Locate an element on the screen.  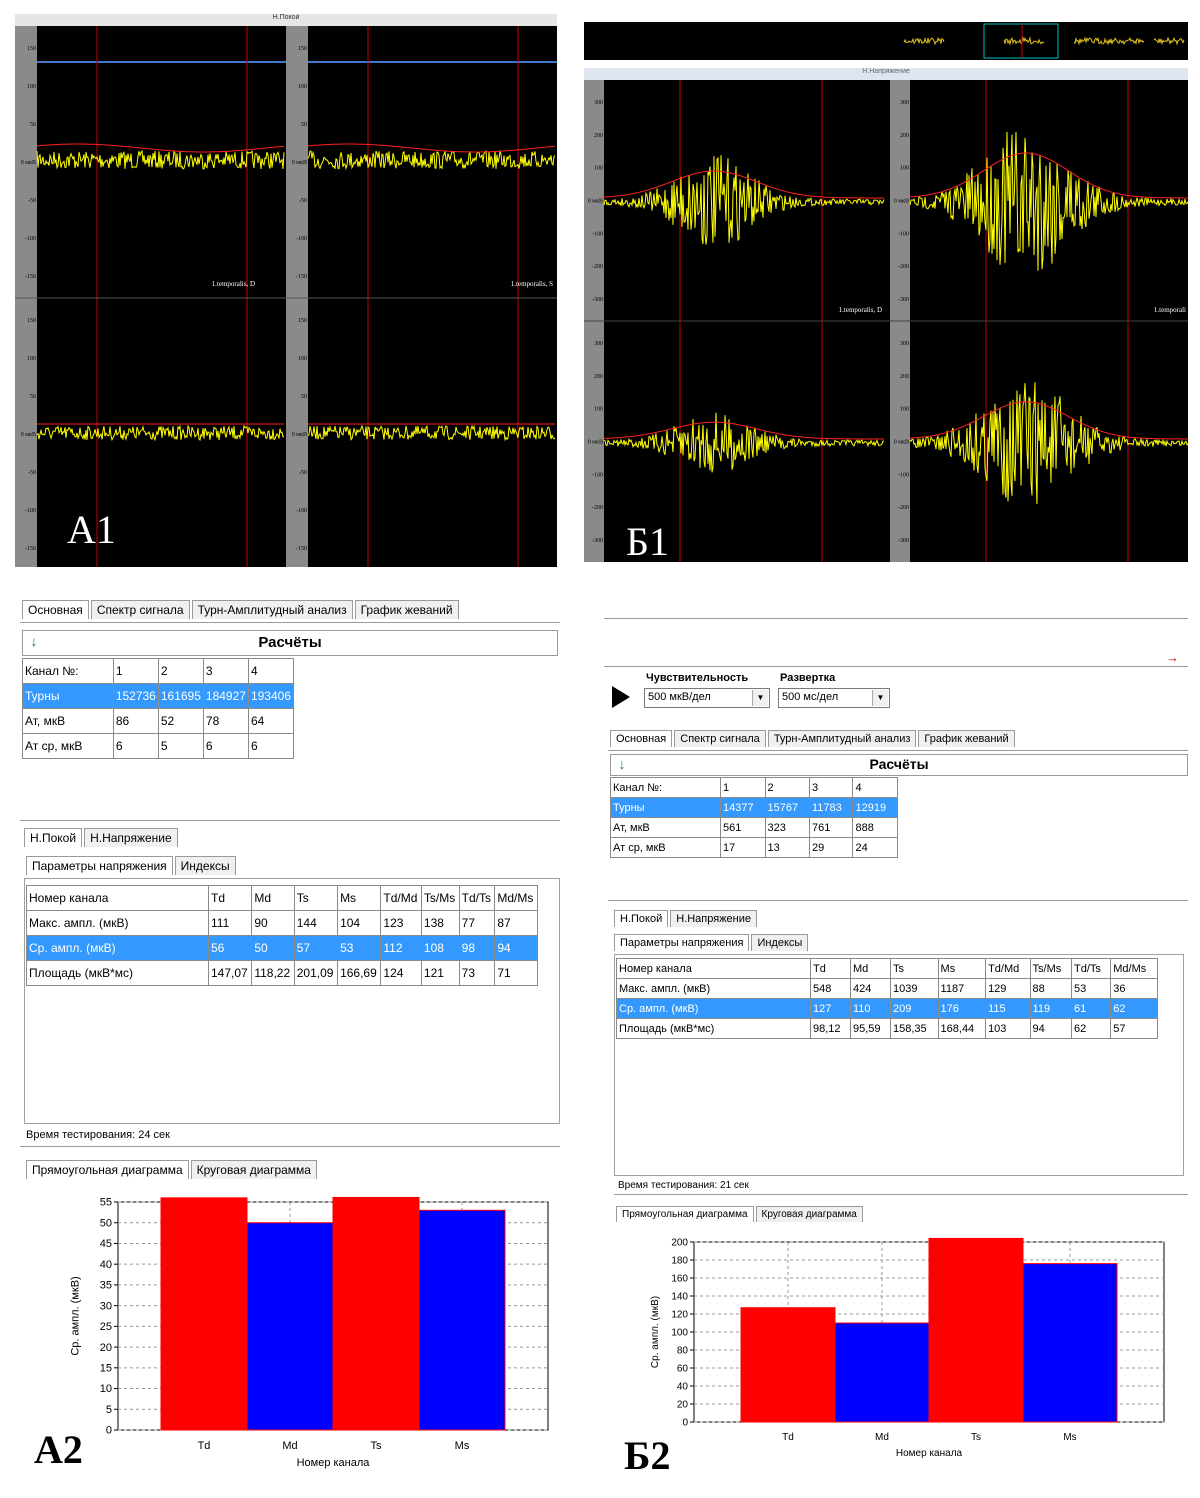
pin-icon: → is located at coordinates (1172, 657).